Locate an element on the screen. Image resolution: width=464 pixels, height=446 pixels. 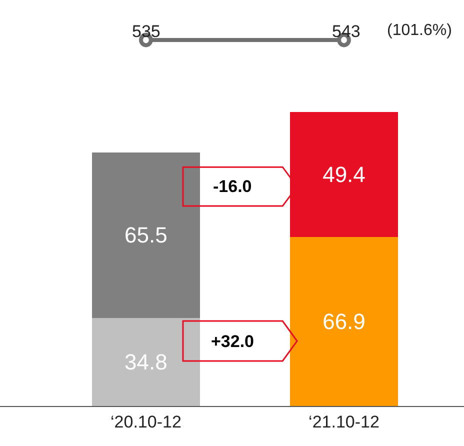
data-label: 34.8 is located at coordinates (146, 362).